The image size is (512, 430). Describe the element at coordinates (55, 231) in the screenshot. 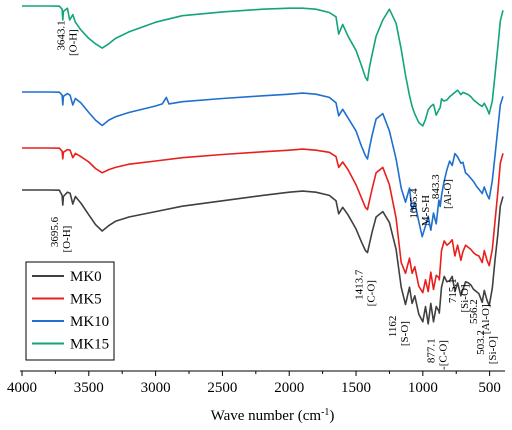

I see `peak-annotation: 3695.6` at that location.